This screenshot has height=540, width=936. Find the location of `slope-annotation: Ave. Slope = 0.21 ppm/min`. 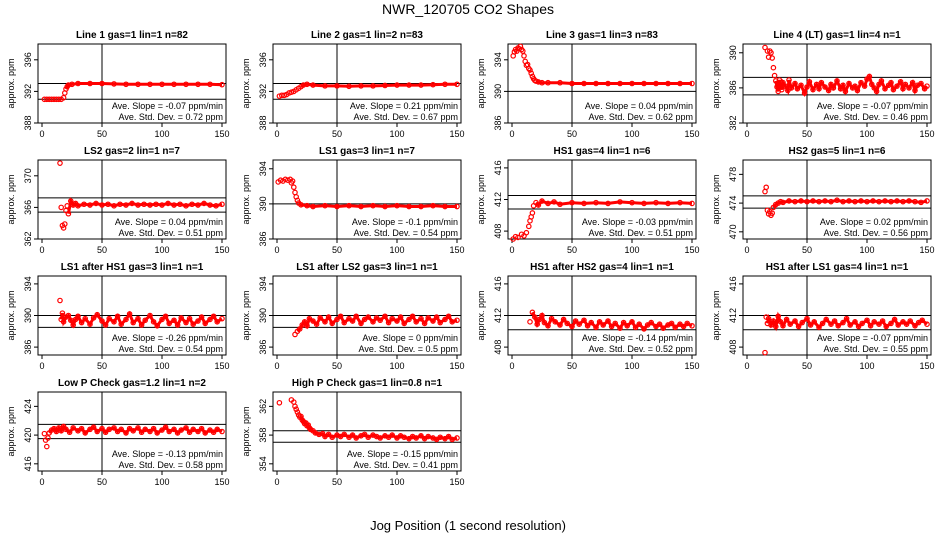

slope-annotation: Ave. Slope = 0.21 ppm/min is located at coordinates (404, 106).